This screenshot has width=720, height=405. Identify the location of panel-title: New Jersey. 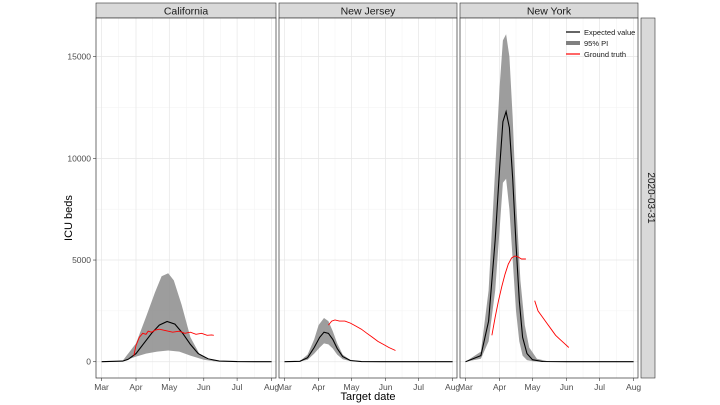
(369, 12).